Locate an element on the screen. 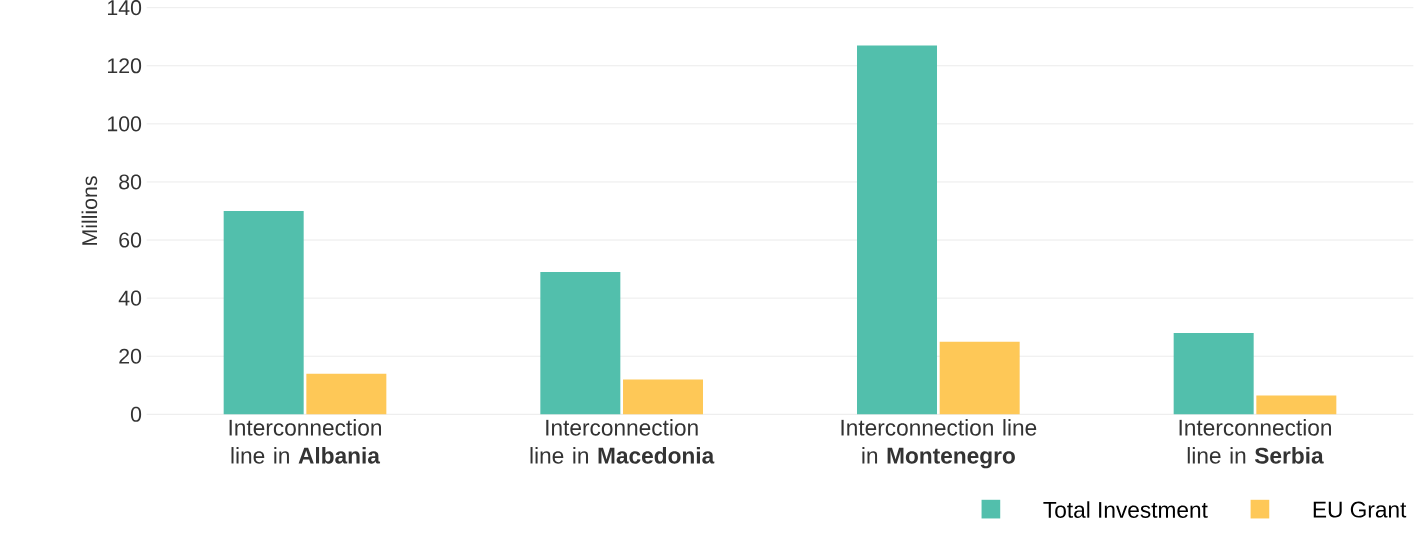  y-tick-label: 40 is located at coordinates (130, 298).